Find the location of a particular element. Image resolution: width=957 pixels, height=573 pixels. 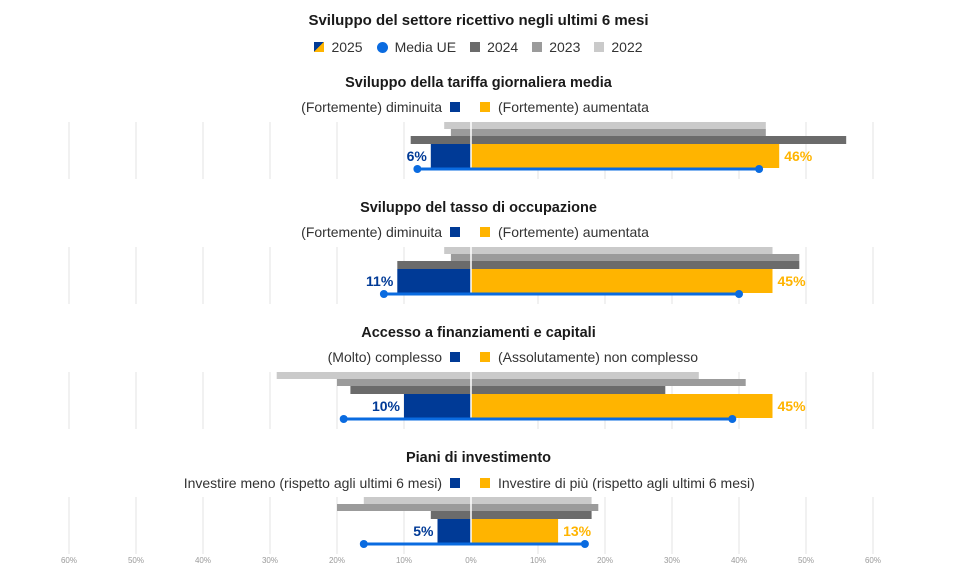

legend-item-2022: 2022 is located at coordinates (618, 47).